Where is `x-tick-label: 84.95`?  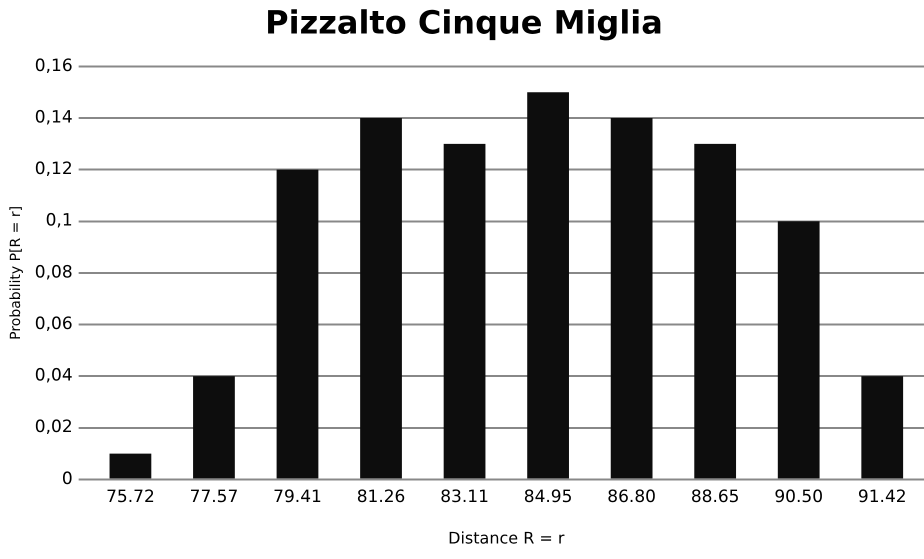
x-tick-label: 84.95 is located at coordinates (548, 497).